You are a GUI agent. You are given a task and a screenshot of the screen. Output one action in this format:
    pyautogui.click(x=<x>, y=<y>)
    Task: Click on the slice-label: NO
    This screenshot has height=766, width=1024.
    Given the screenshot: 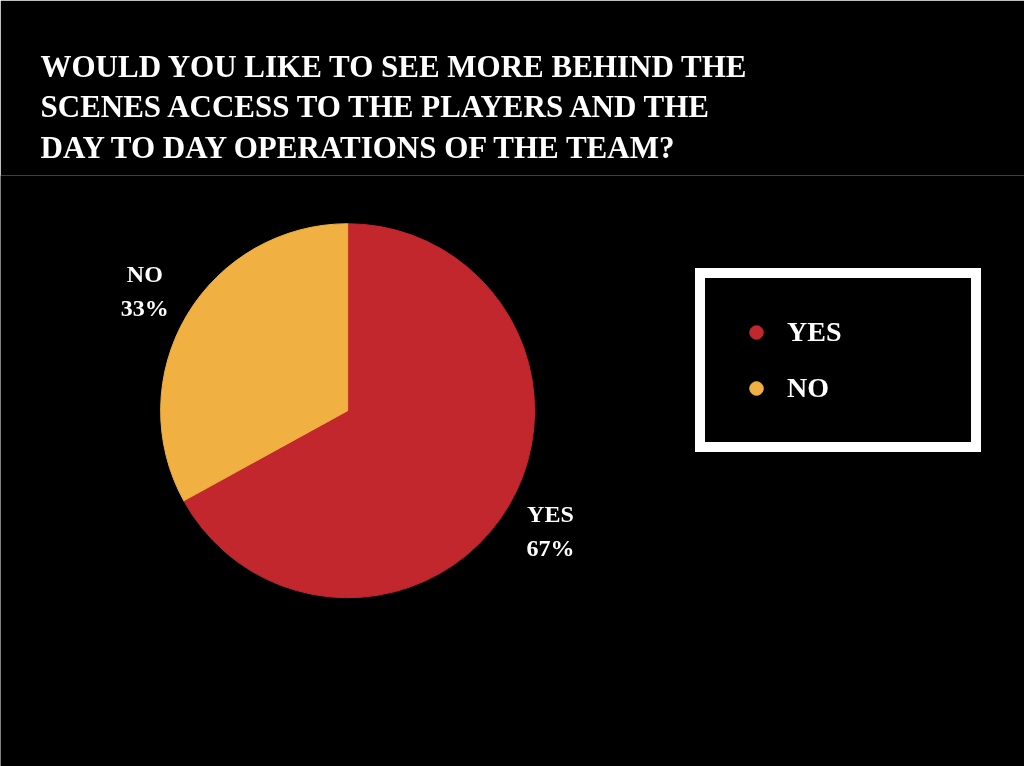 What is the action you would take?
    pyautogui.click(x=144, y=273)
    